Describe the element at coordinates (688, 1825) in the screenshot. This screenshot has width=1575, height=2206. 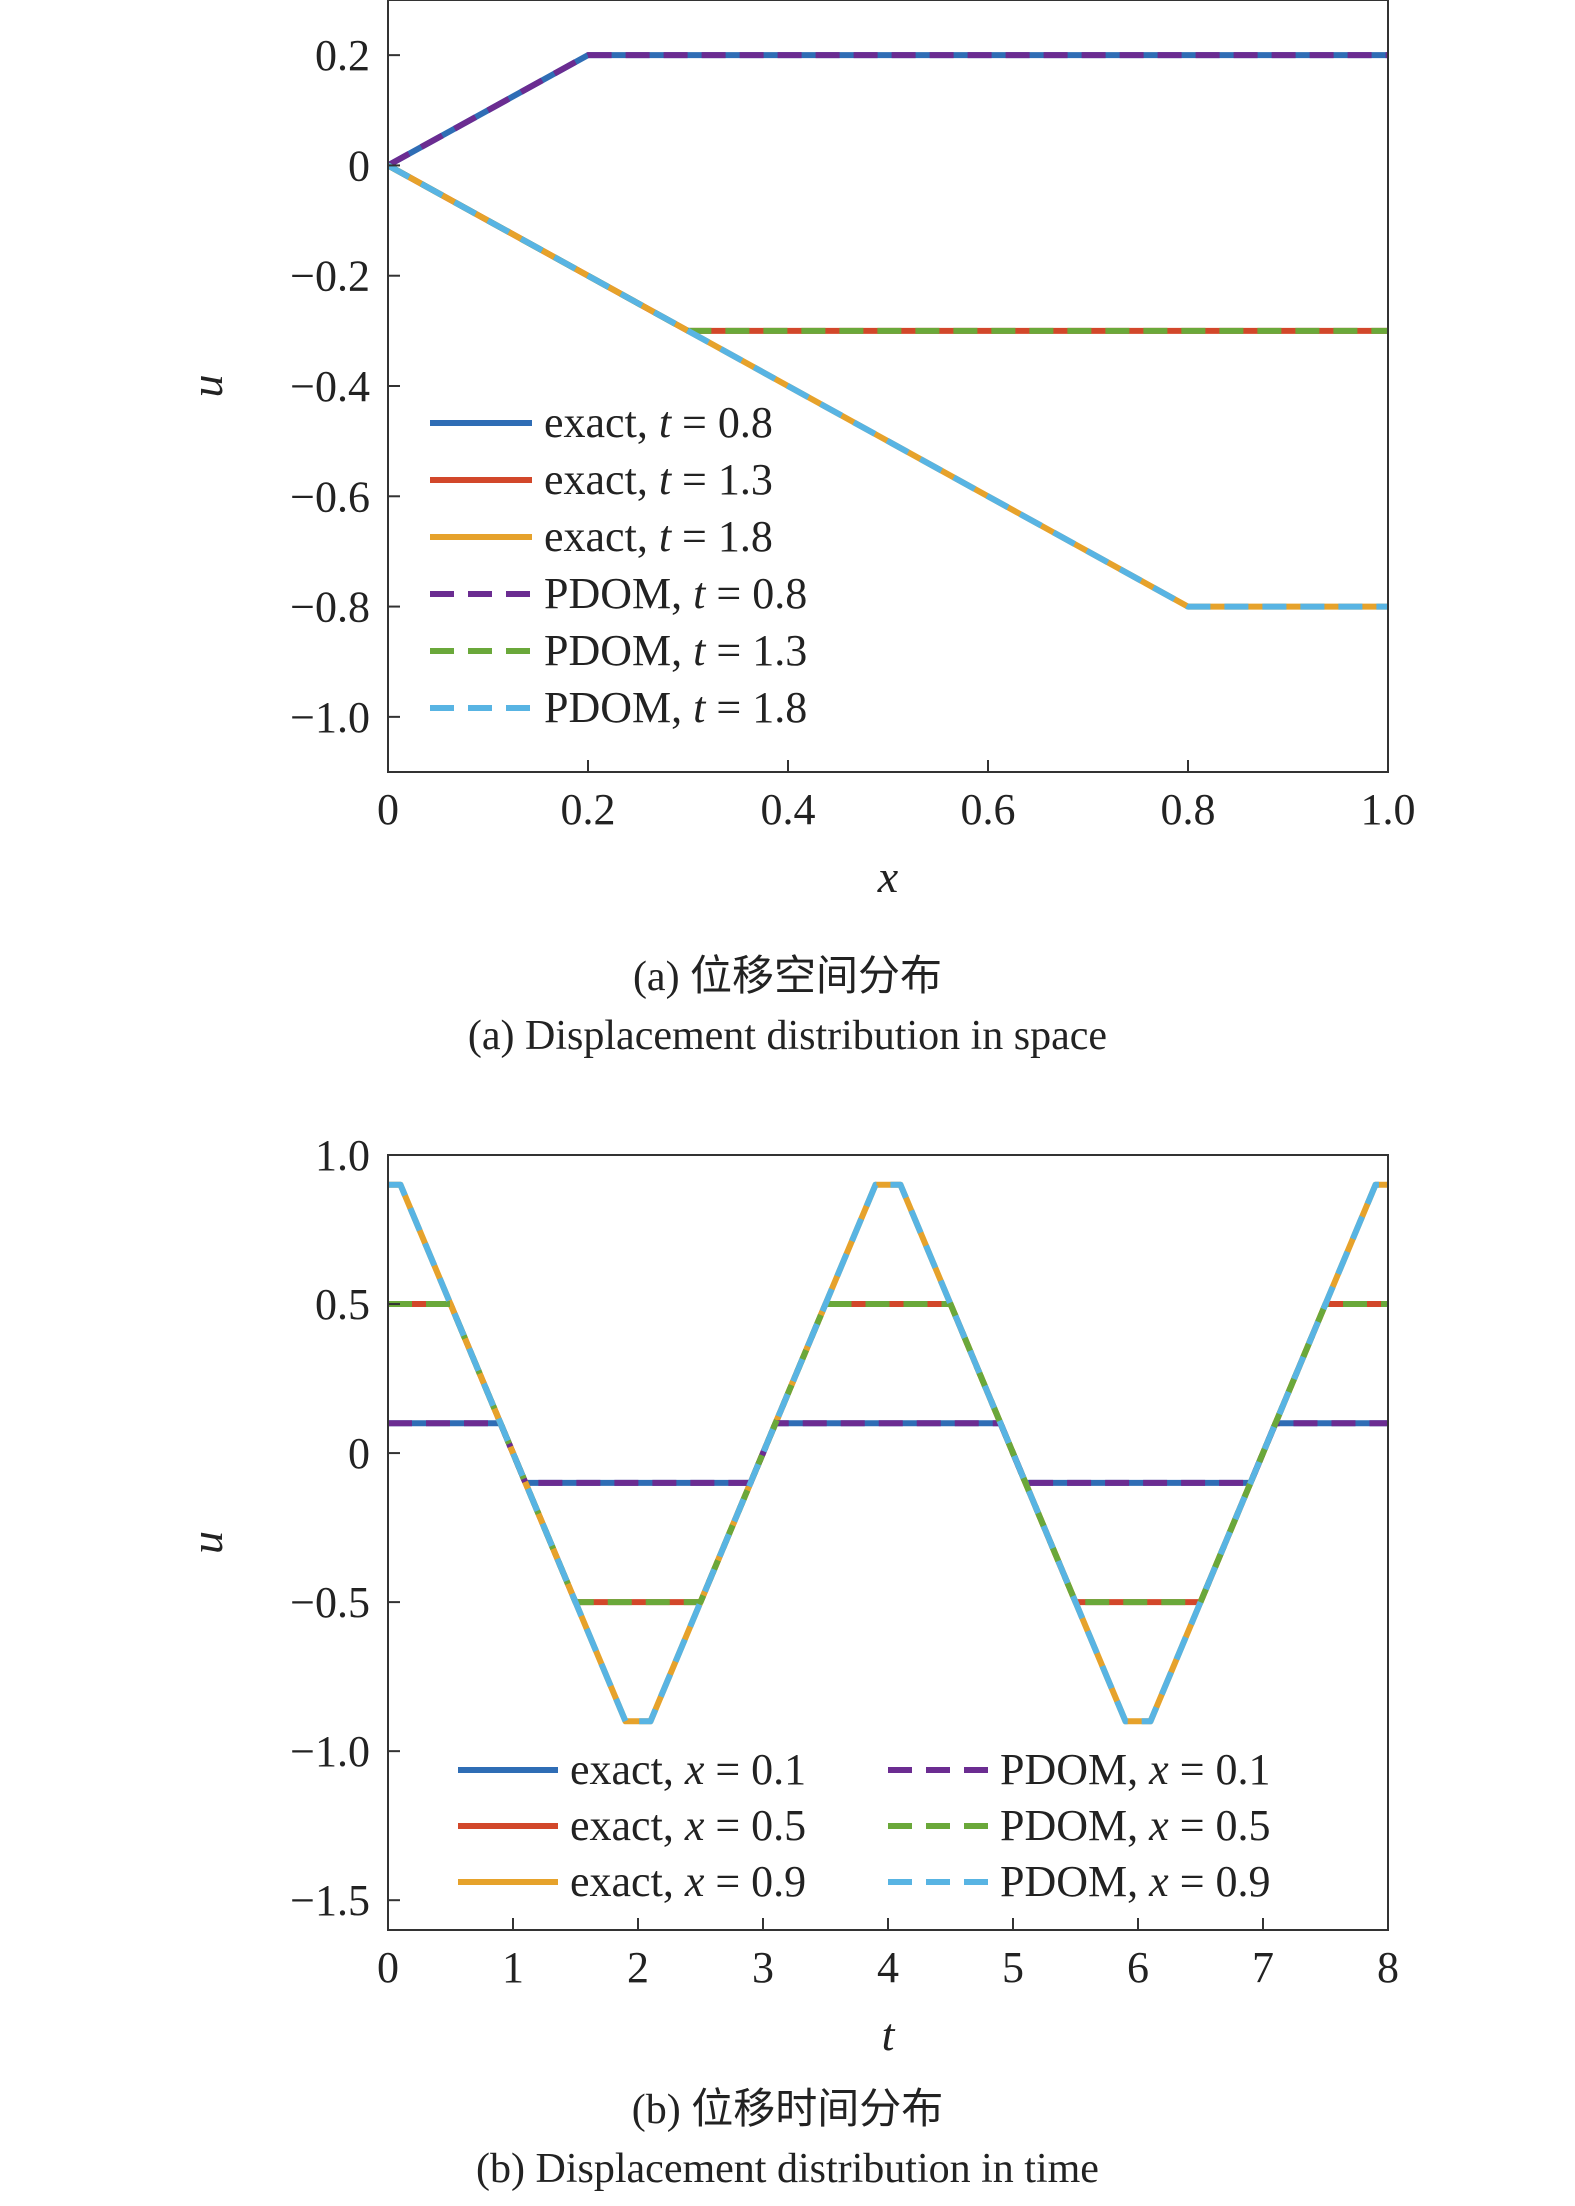
I see `legend-entry: exact, x = 0.5` at that location.